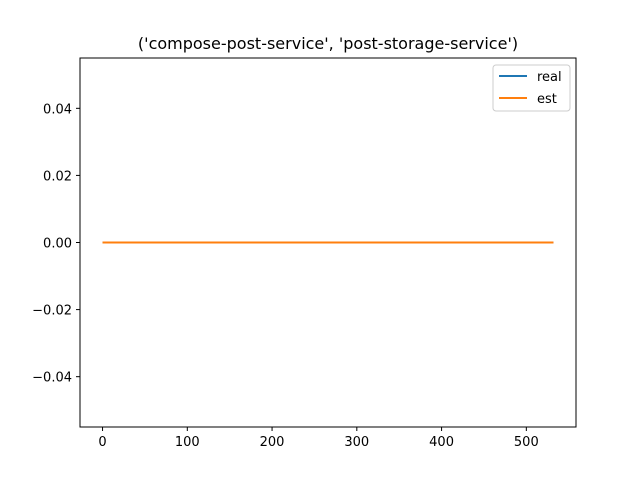 The height and width of the screenshot is (480, 640). What do you see at coordinates (187, 442) in the screenshot?
I see `x-tick-label: 100` at bounding box center [187, 442].